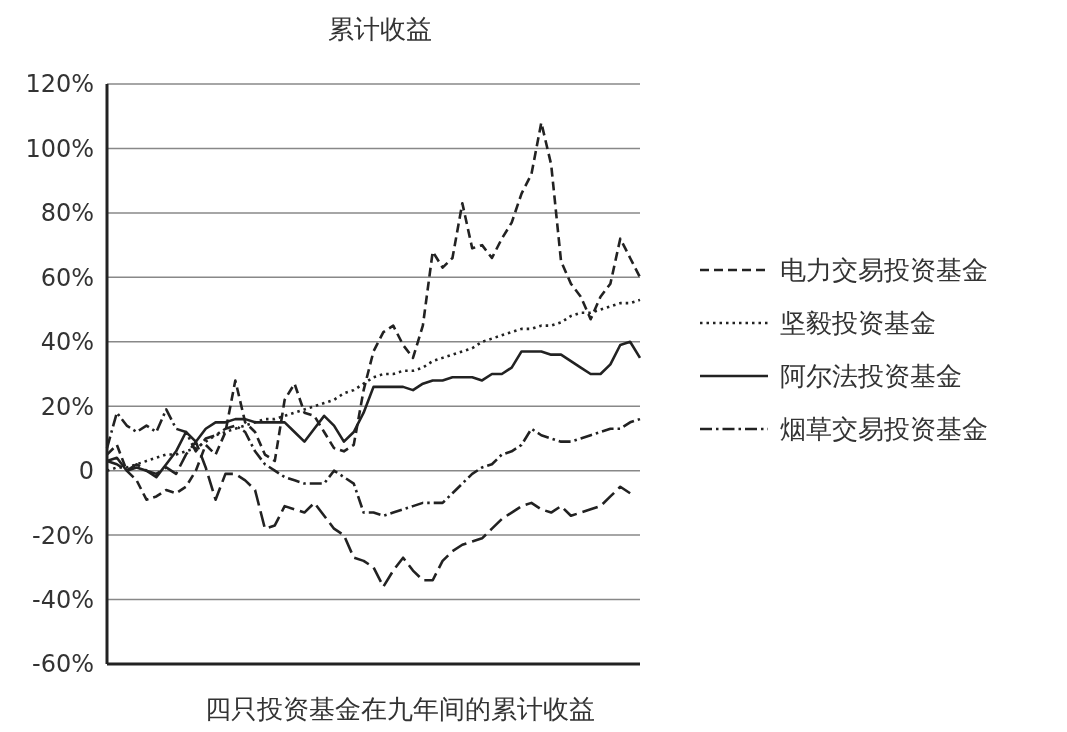  What do you see at coordinates (67, 213) in the screenshot?
I see `y-tick-label: 80%` at bounding box center [67, 213].